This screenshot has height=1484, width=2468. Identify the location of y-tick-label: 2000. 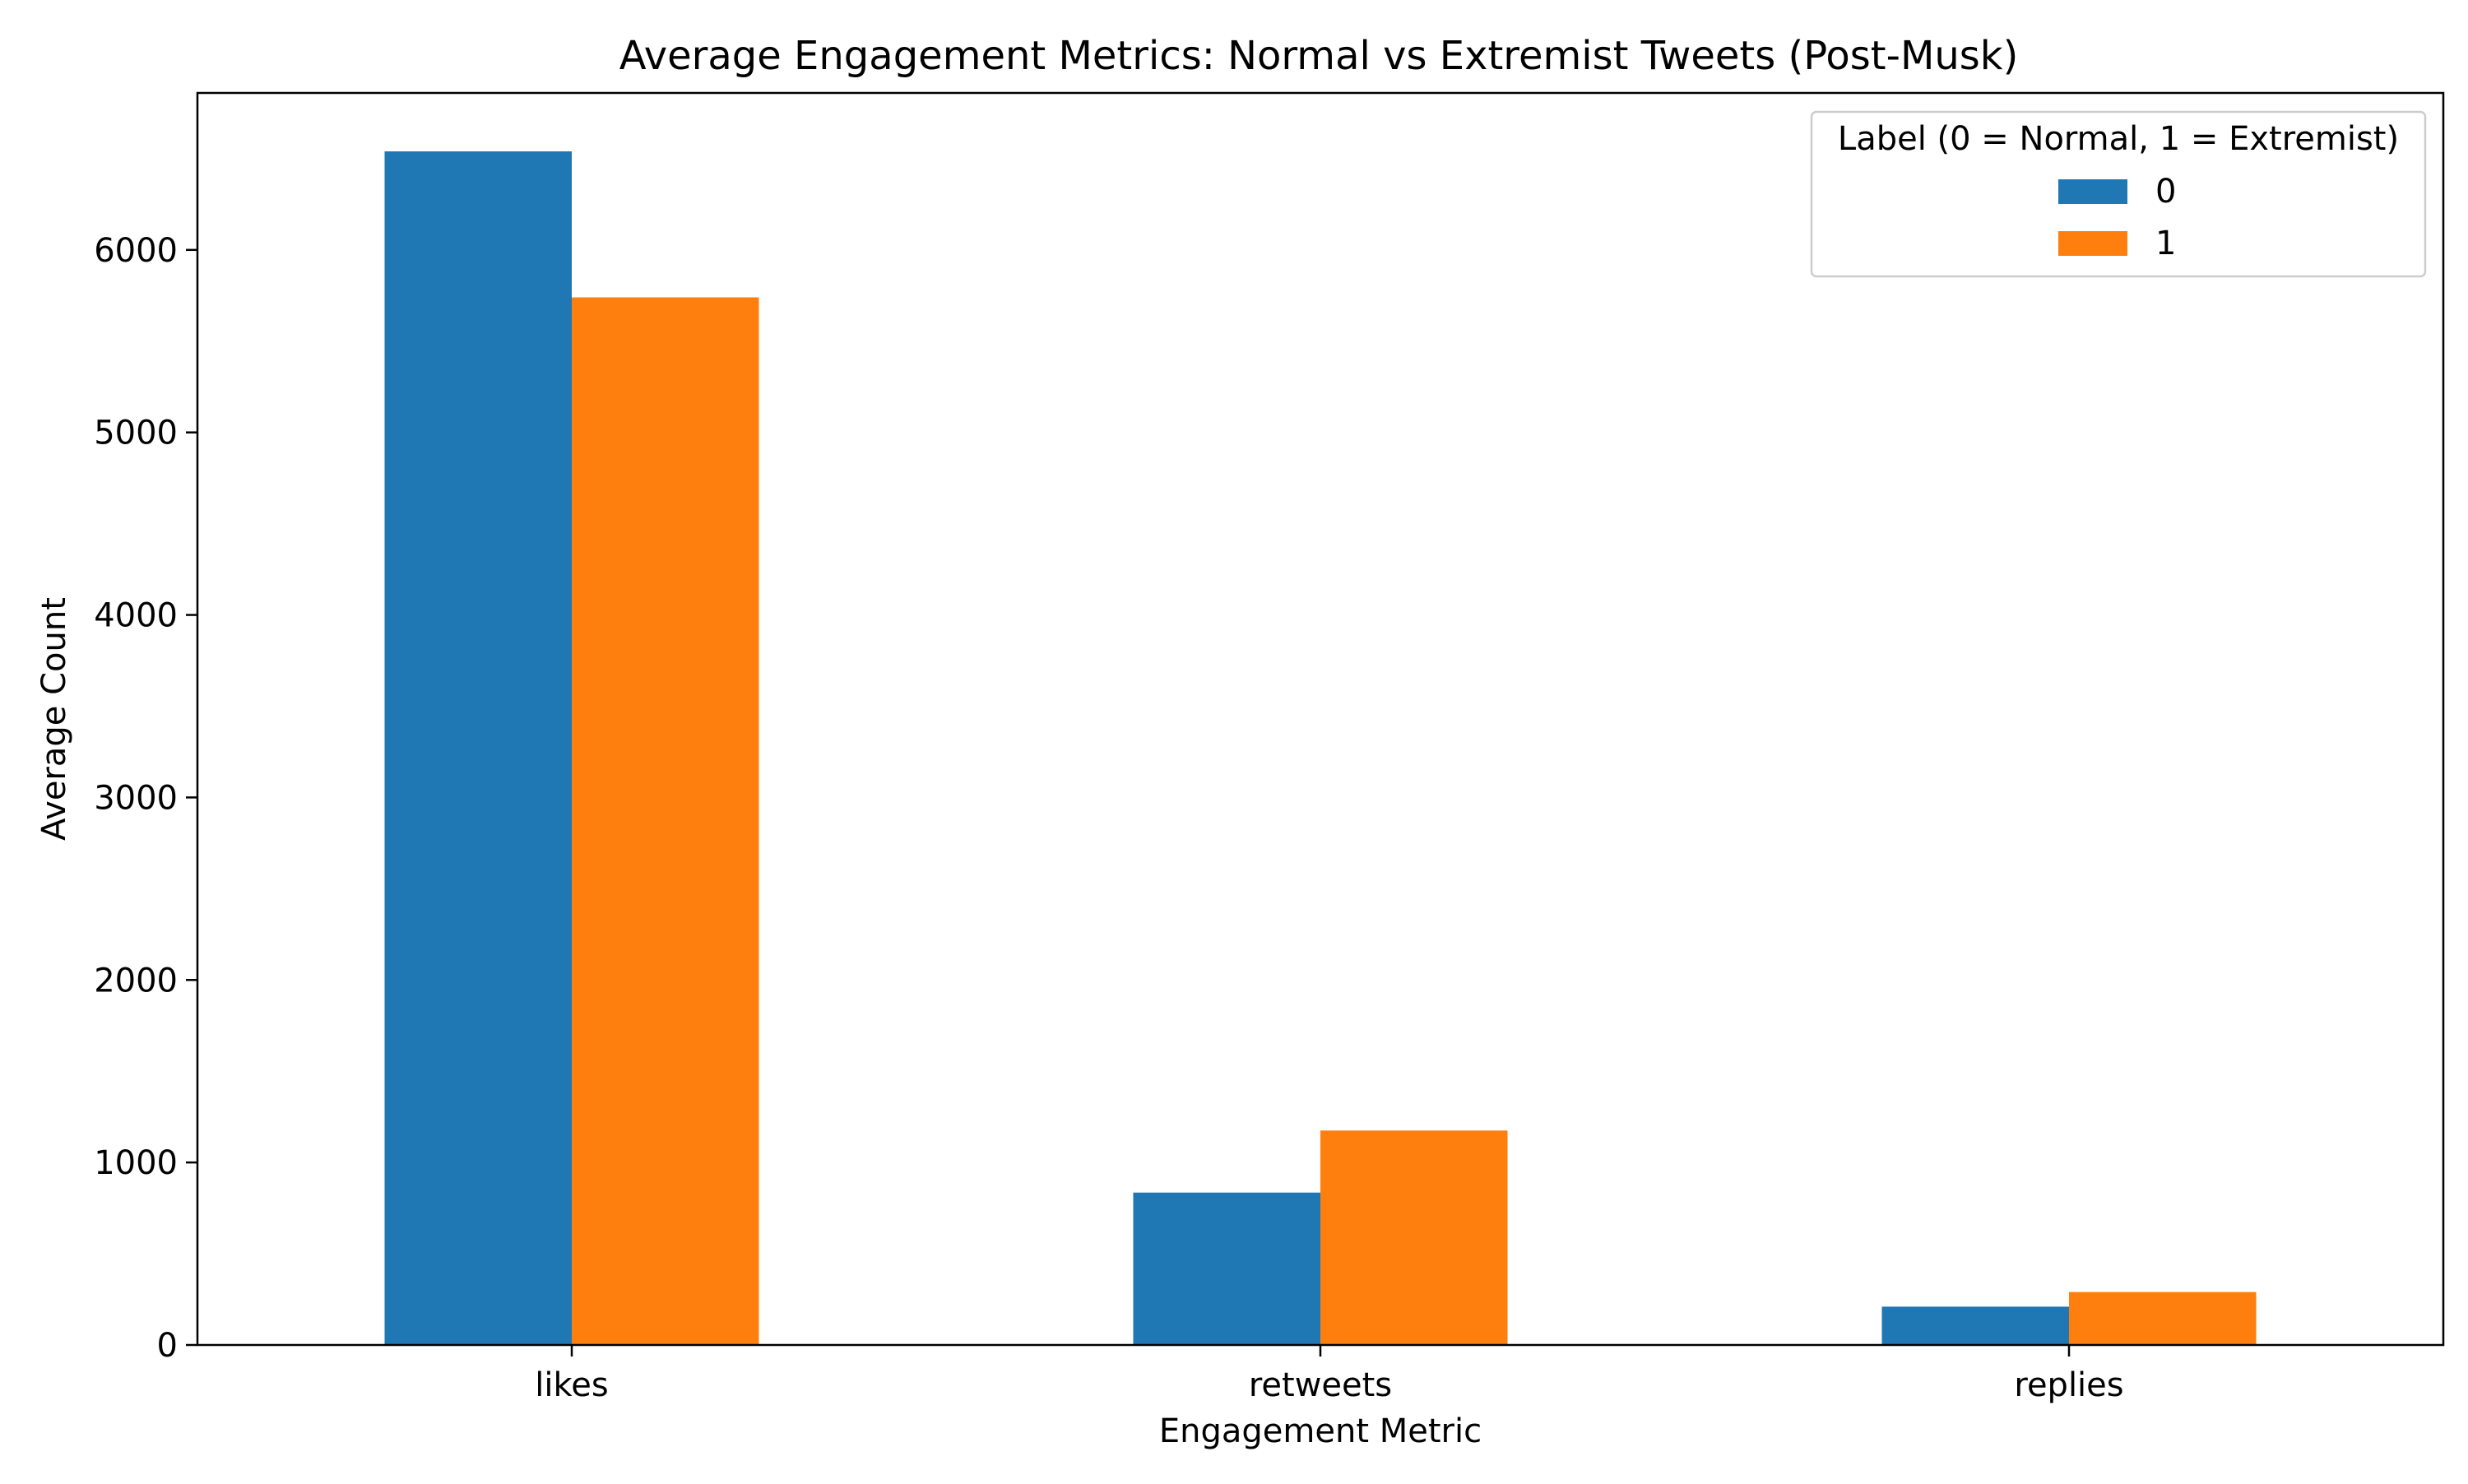
(136, 980).